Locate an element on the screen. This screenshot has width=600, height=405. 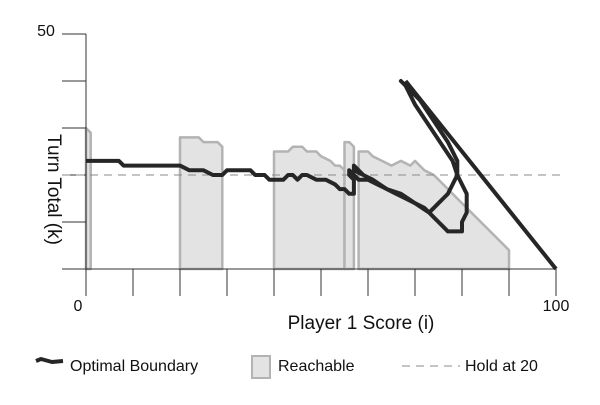
legend-hold-label: Hold at 20 is located at coordinates (501, 366).